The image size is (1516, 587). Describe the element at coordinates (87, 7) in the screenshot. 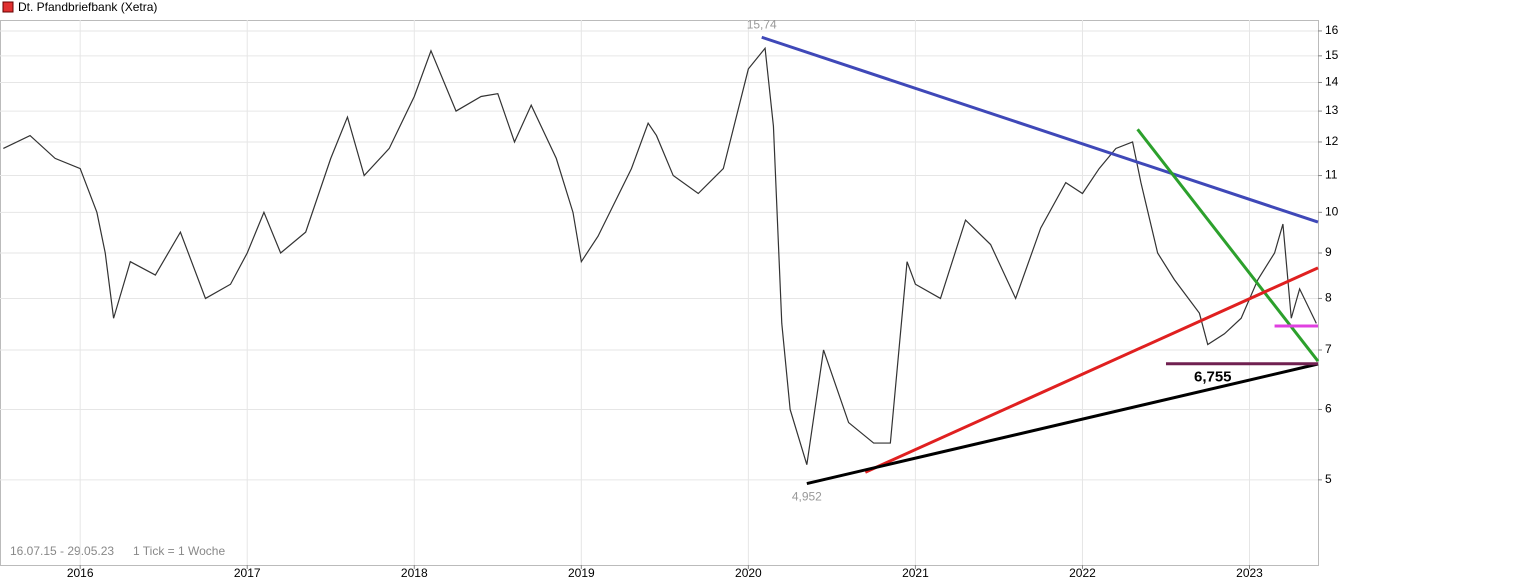

I see `chart-title: Dt. Pfandbriefbank (Xetra)` at that location.